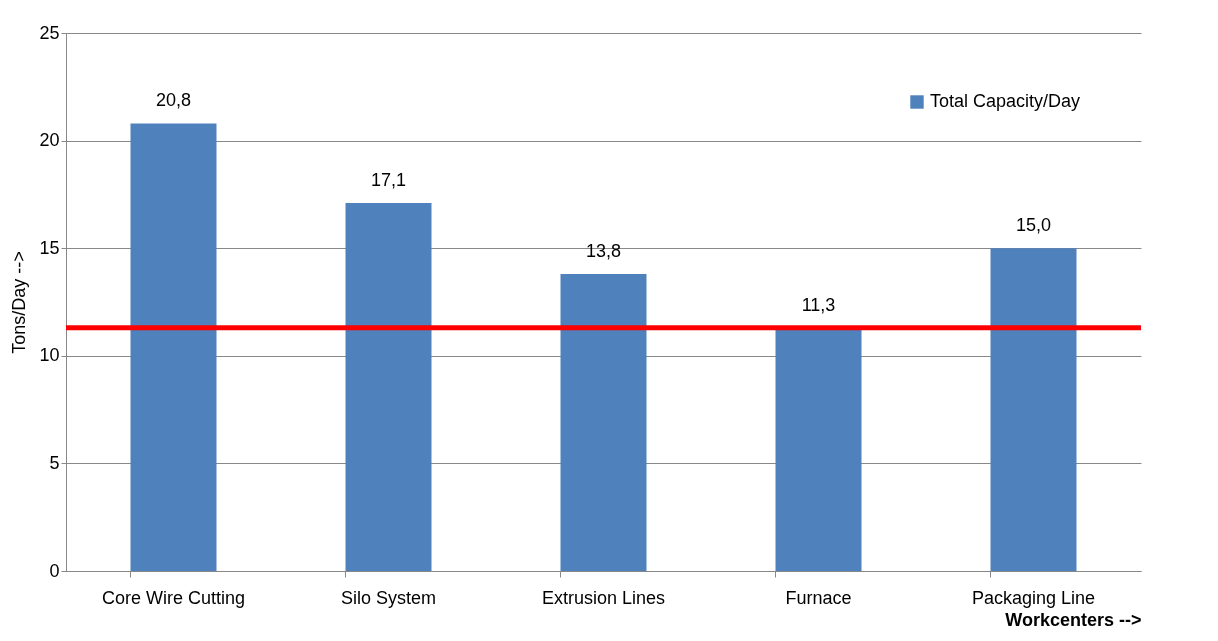 The width and height of the screenshot is (1218, 641). I want to click on x-tick-label: Furnace, so click(818, 597).